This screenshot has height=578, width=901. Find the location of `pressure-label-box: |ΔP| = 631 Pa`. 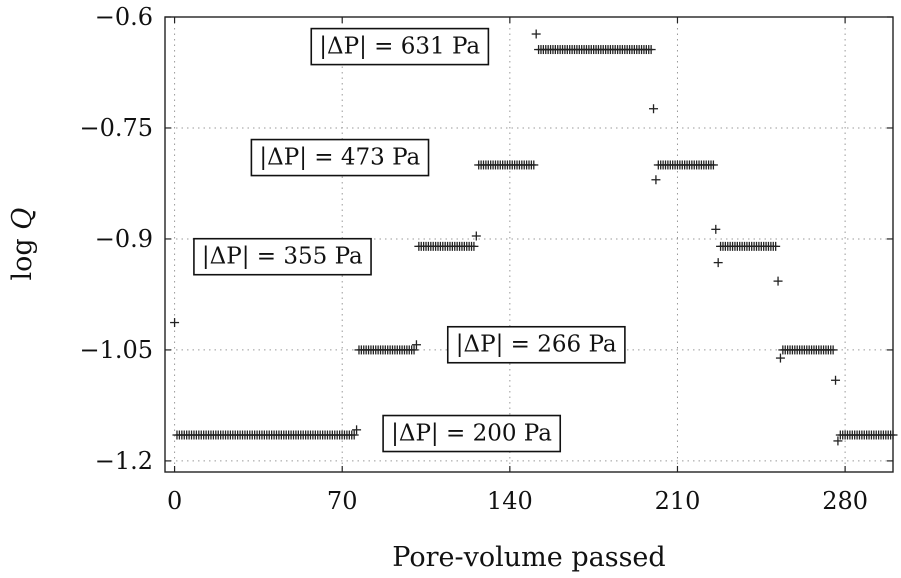

pressure-label-box: |ΔP| = 631 Pa is located at coordinates (400, 46).